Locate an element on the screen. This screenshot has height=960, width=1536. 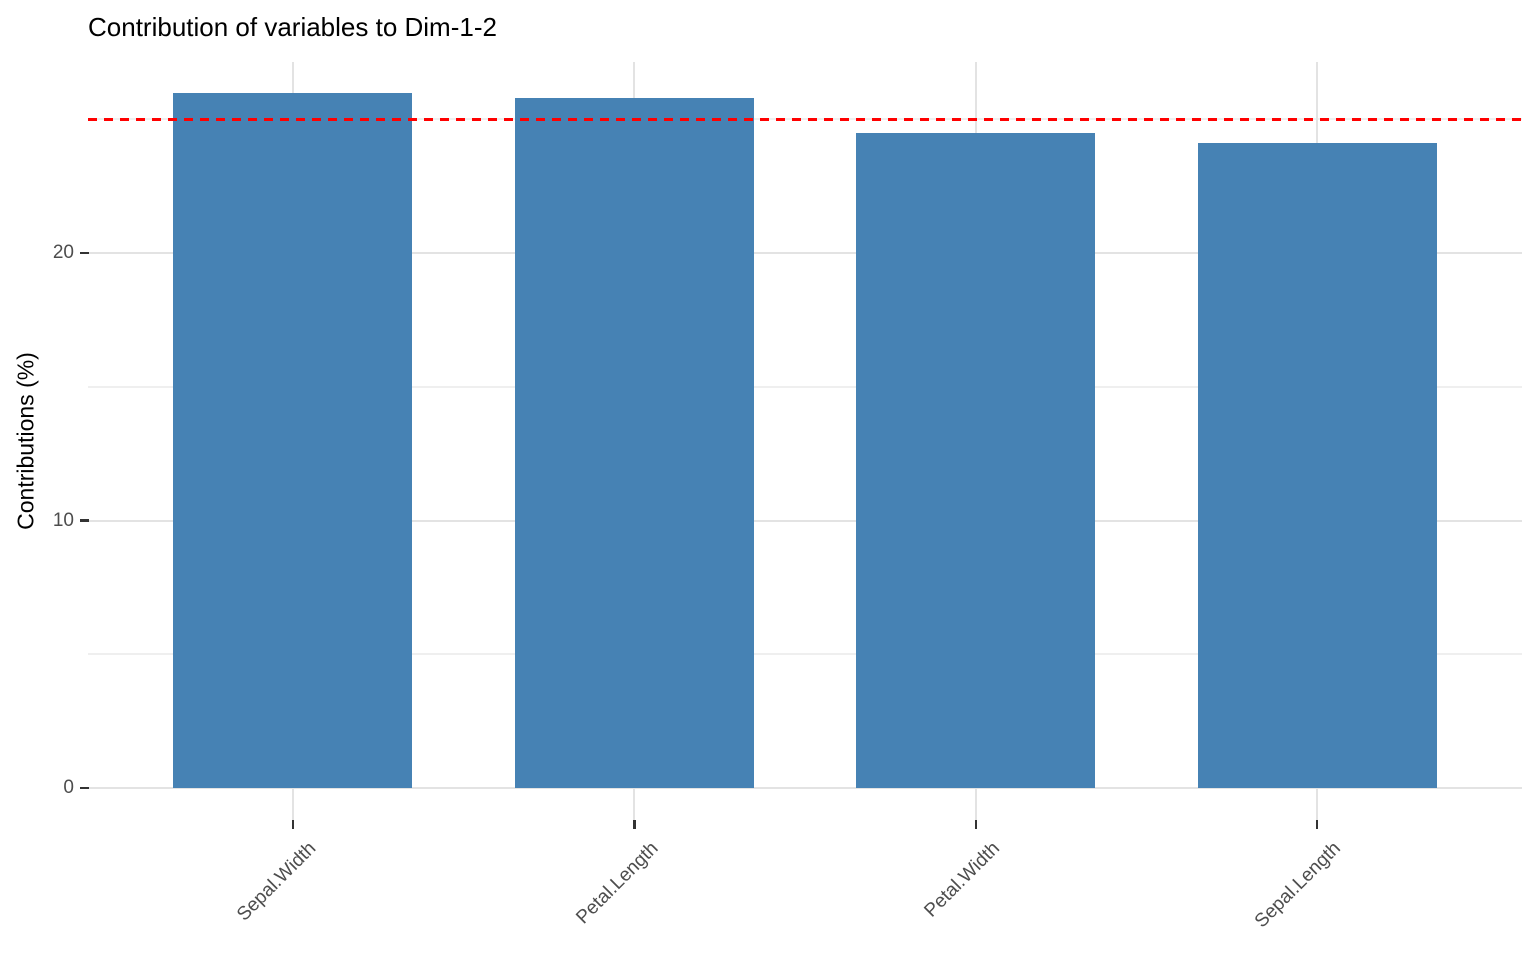
bar-sepal-length is located at coordinates (1317, 465).